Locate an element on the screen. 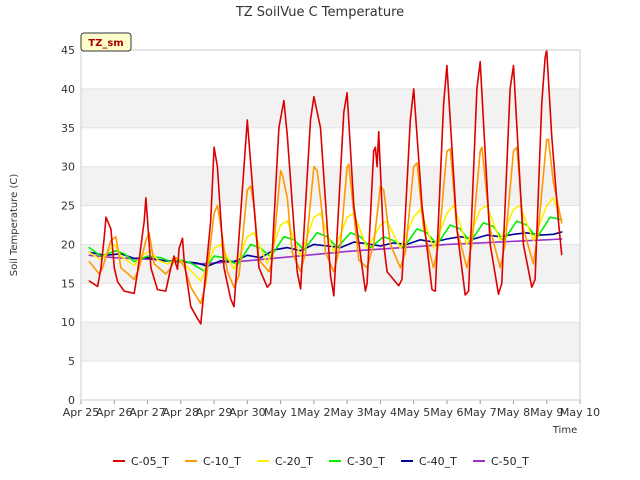 Image resolution: width=640 pixels, height=480 pixels. x-tick-label: May 1 is located at coordinates (280, 412).